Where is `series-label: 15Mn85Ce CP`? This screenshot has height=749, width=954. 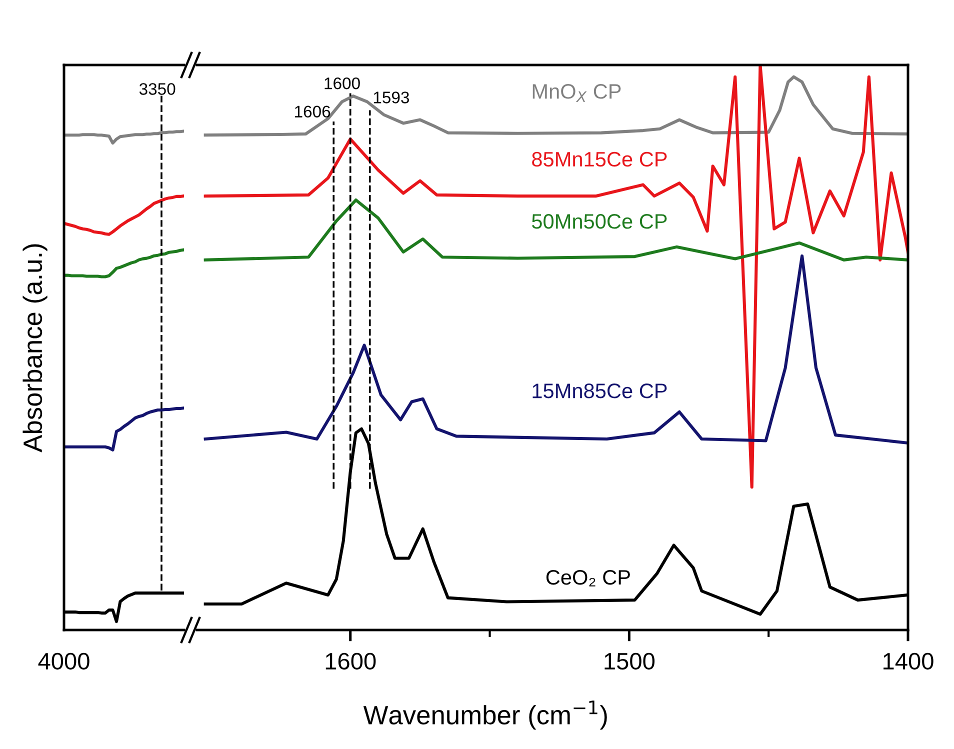 series-label: 15Mn85Ce CP is located at coordinates (599, 391).